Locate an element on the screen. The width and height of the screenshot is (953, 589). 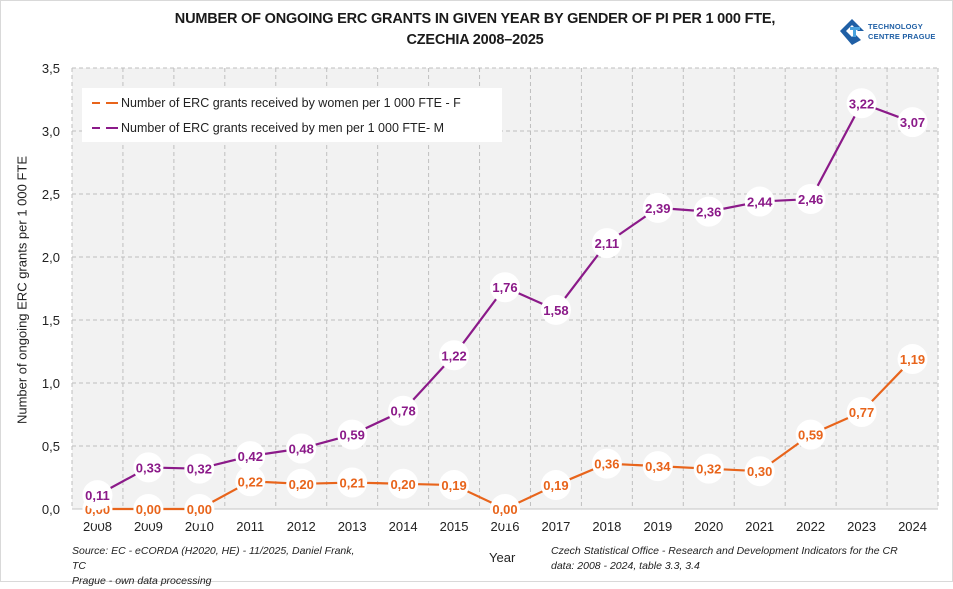
data-label: 1,22 is located at coordinates (453, 355).